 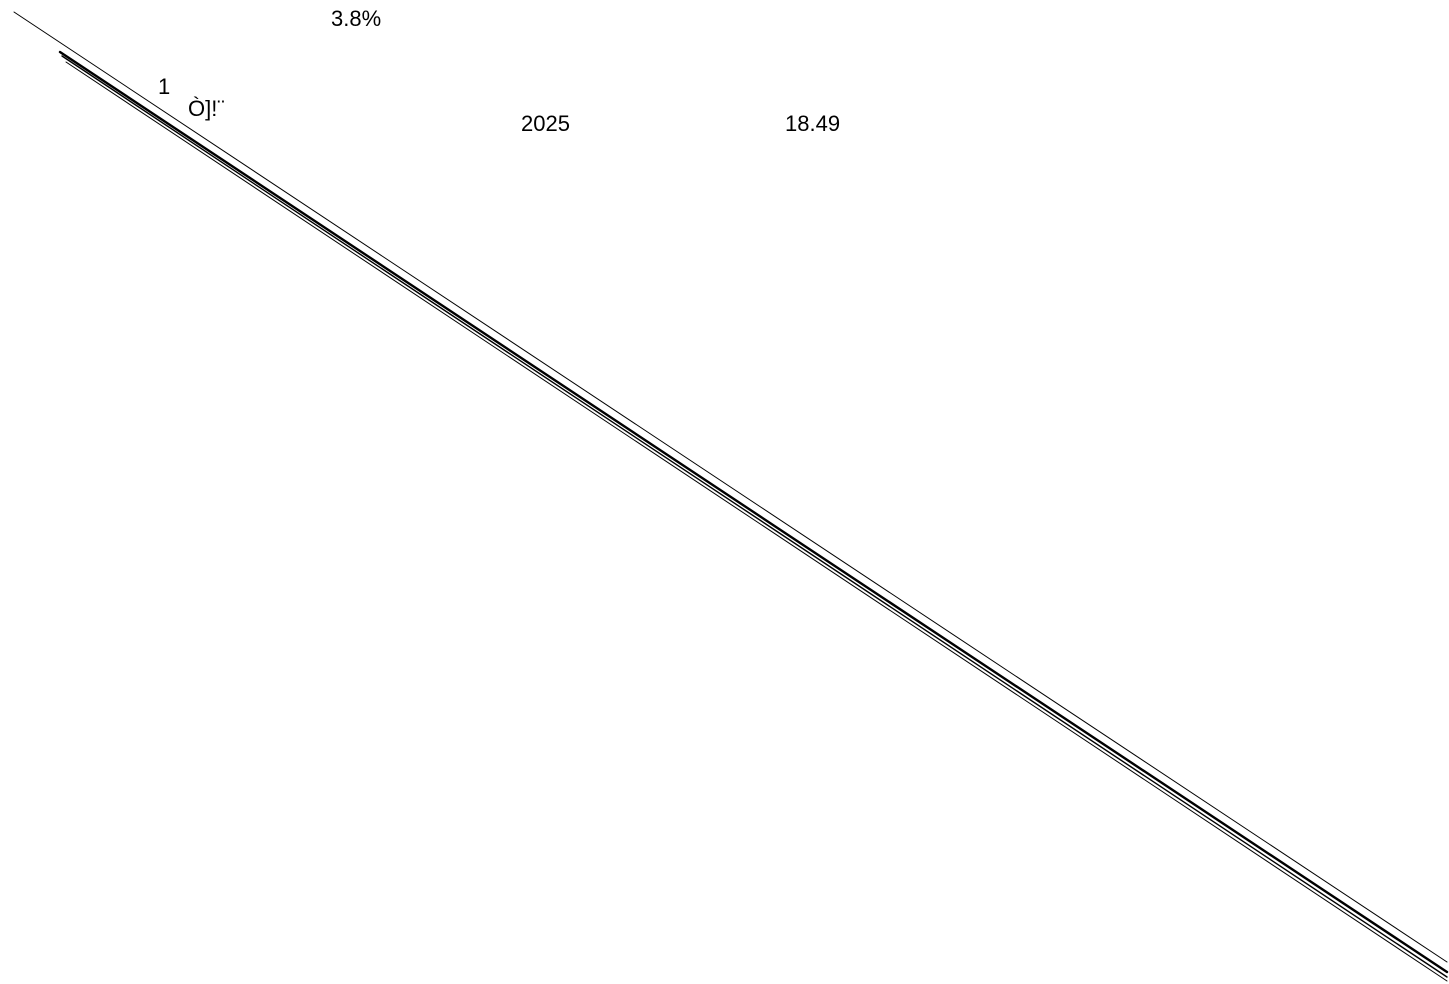 I want to click on percent-label: 3.8%, so click(x=356, y=18).